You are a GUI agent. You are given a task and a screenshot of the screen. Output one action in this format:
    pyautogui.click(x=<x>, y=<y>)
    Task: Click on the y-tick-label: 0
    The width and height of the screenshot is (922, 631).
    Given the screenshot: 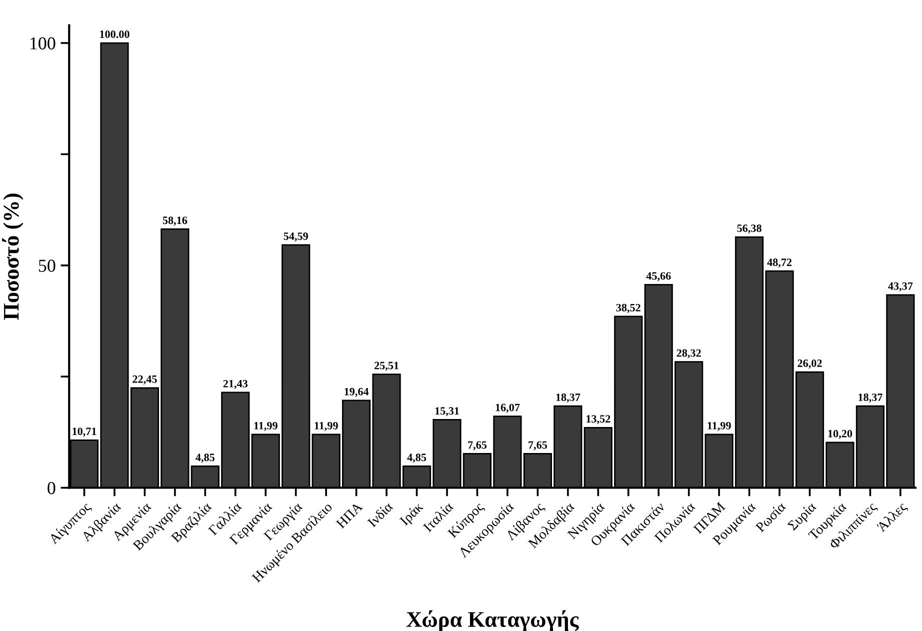 What is the action you would take?
    pyautogui.click(x=52, y=488)
    